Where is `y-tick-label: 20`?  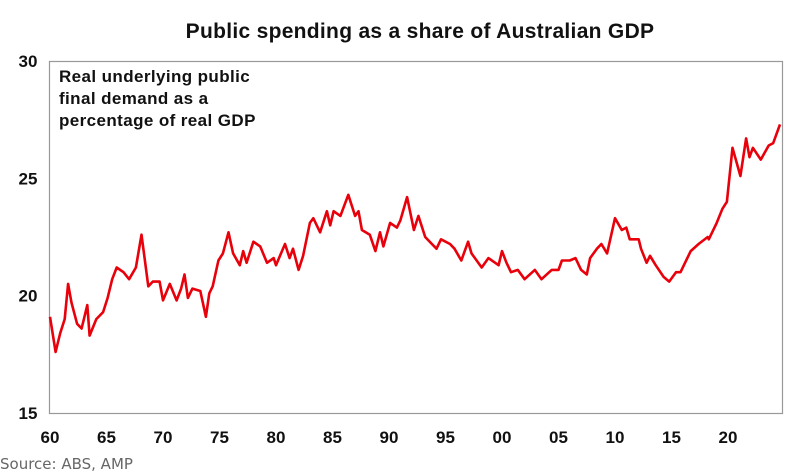
y-tick-label: 20 is located at coordinates (28, 296).